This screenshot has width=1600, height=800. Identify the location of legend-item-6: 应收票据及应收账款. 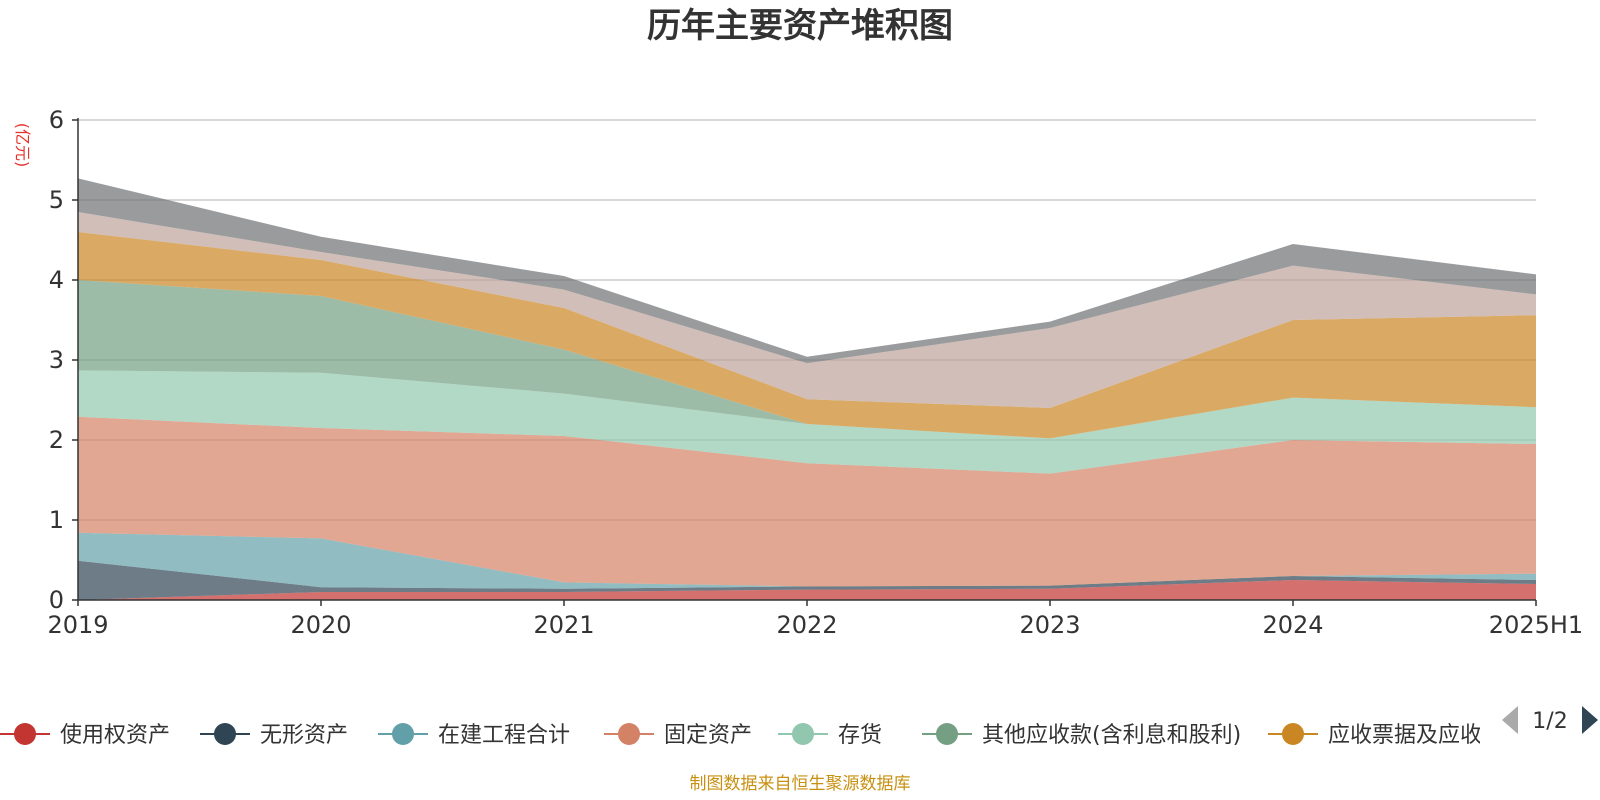
(1397, 735).